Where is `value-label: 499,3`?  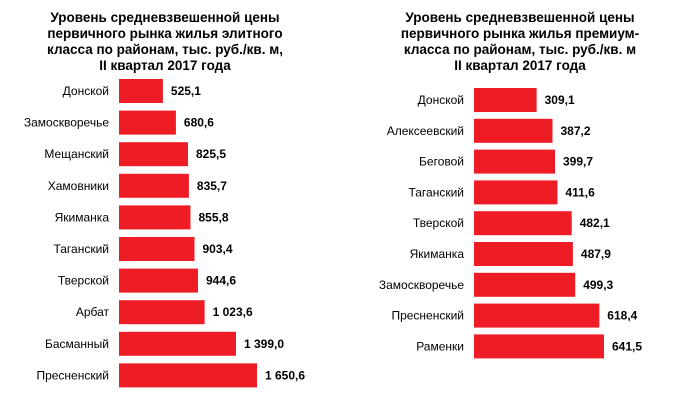 value-label: 499,3 is located at coordinates (598, 285).